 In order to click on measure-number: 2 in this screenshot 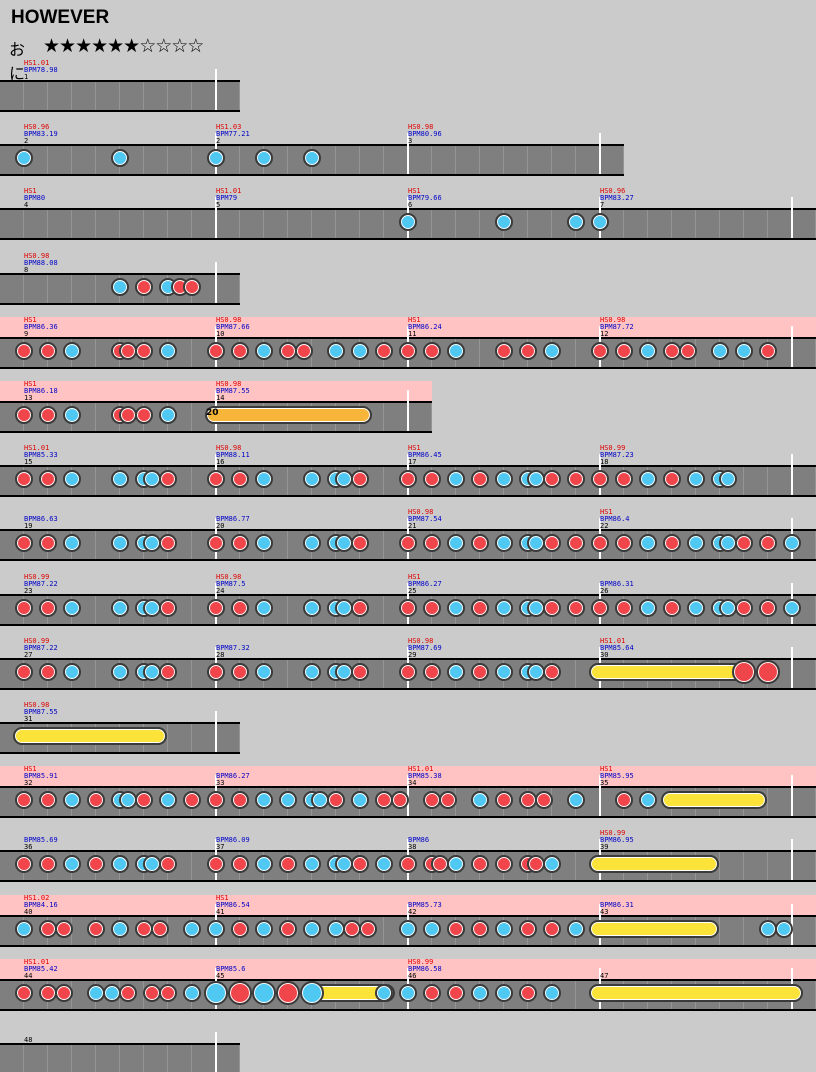, I will do `click(26, 141)`.